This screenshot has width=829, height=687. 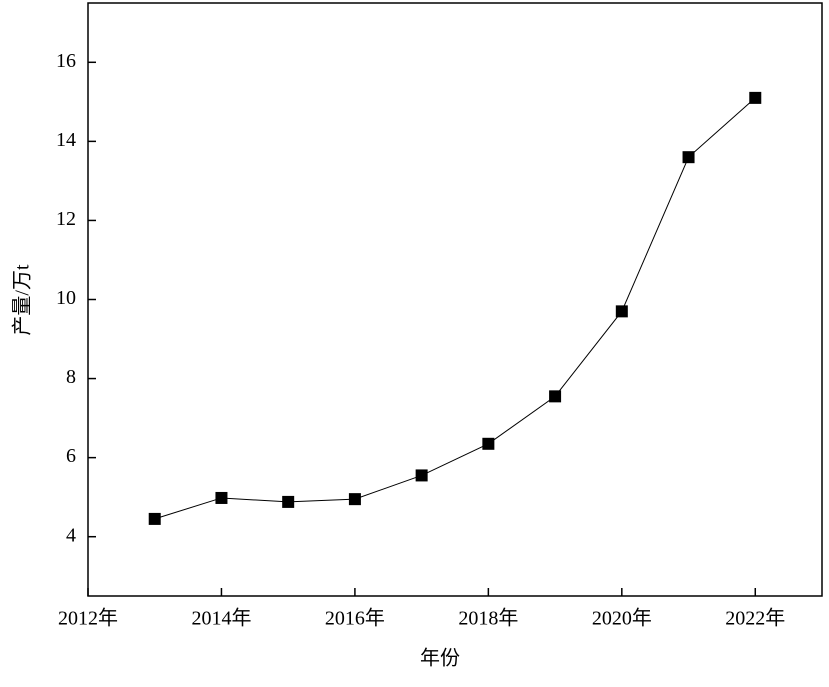 What do you see at coordinates (622, 618) in the screenshot?
I see `x-tick-label: 2020年` at bounding box center [622, 618].